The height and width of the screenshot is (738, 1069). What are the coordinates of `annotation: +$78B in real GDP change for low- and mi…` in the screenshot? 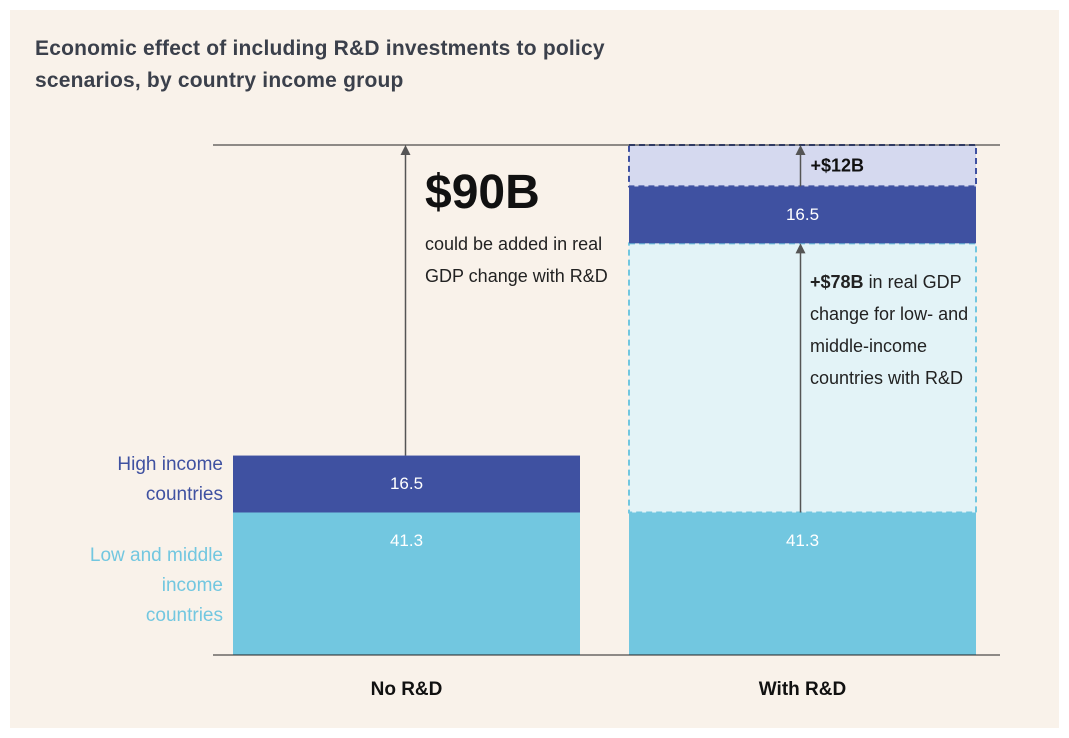 It's located at (890, 330).